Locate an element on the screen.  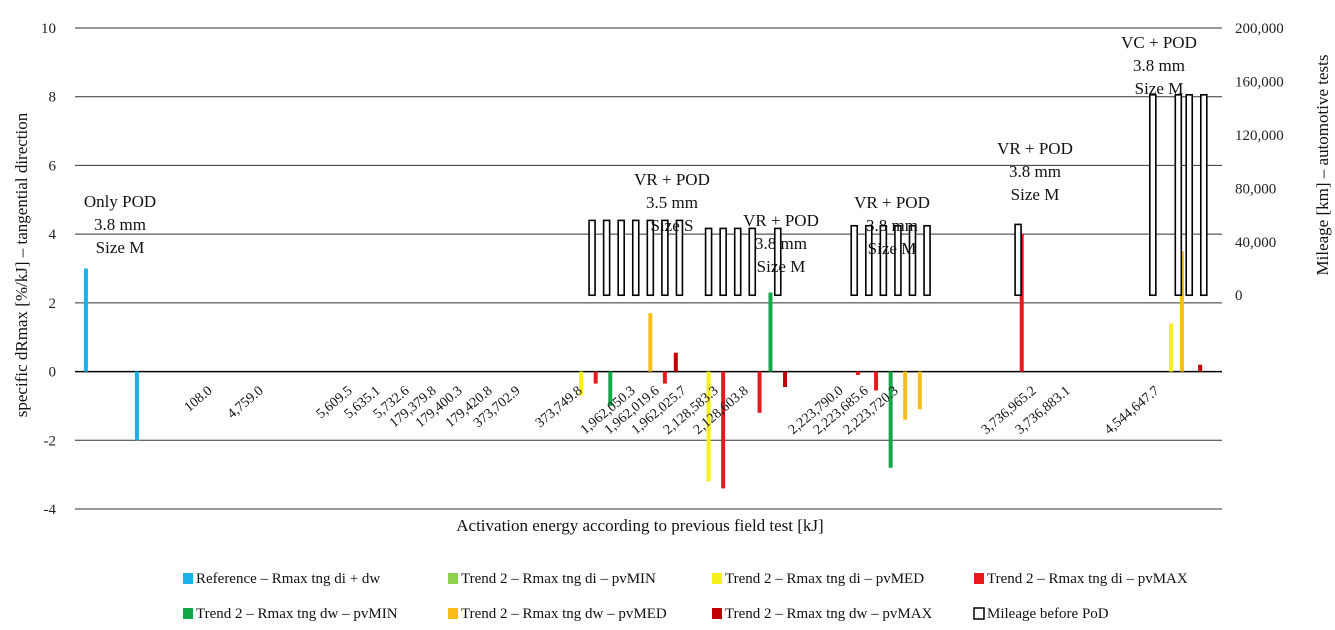
legend-item: Trend 2 – Rmax tng di – pvMIN is located at coordinates (552, 579).